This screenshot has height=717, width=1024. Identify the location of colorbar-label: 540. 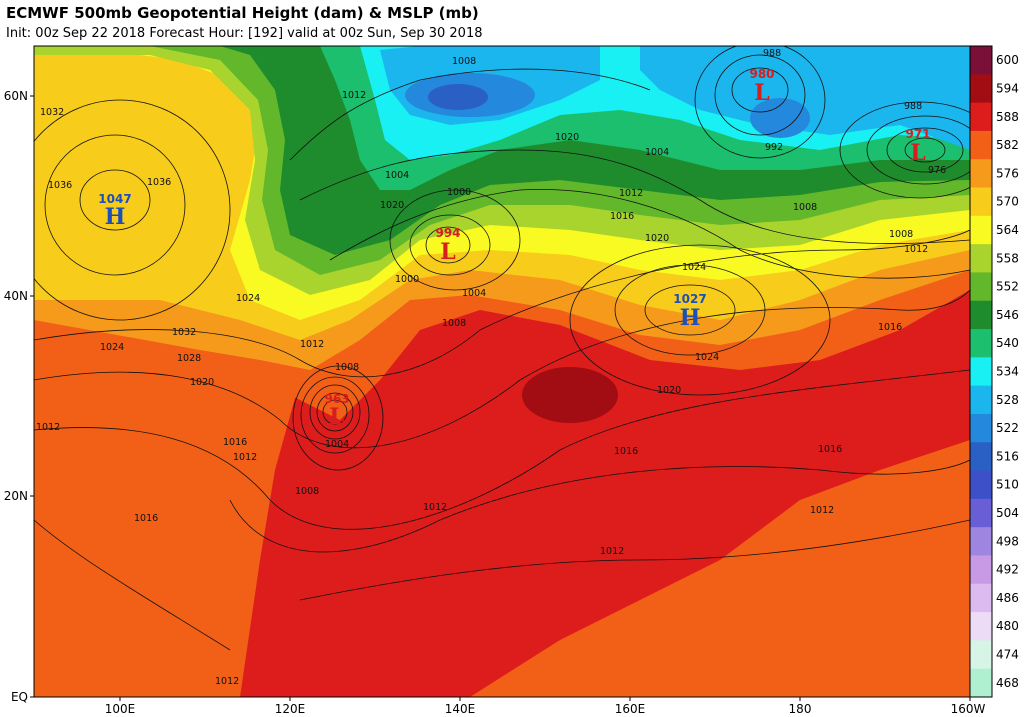
(1007, 343).